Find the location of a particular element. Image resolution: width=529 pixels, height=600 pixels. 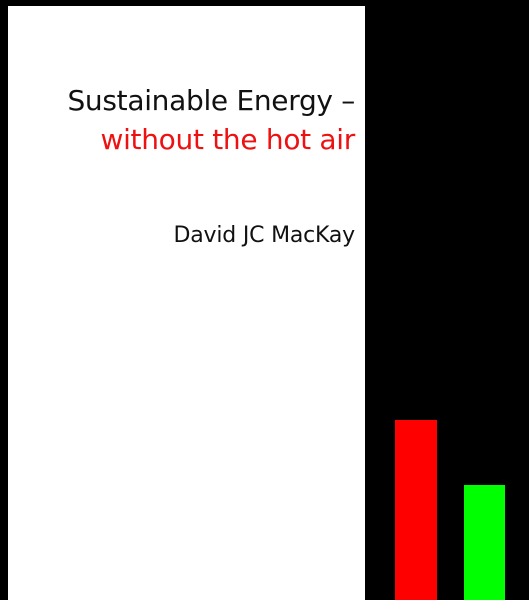

cover-title: Sustainable Energy – is located at coordinates (211, 100).